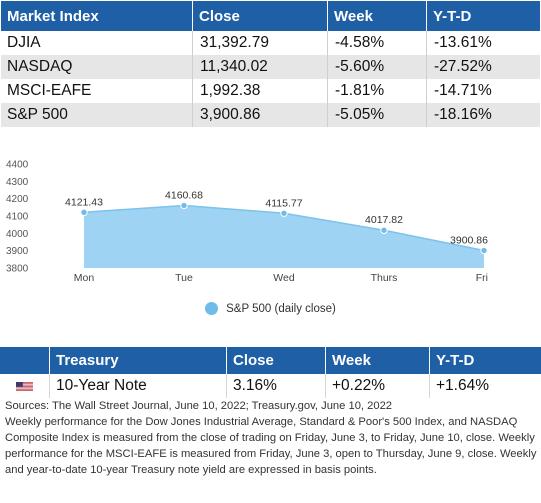  Describe the element at coordinates (377, 91) in the screenshot. I see `index-week: -1.81%` at that location.